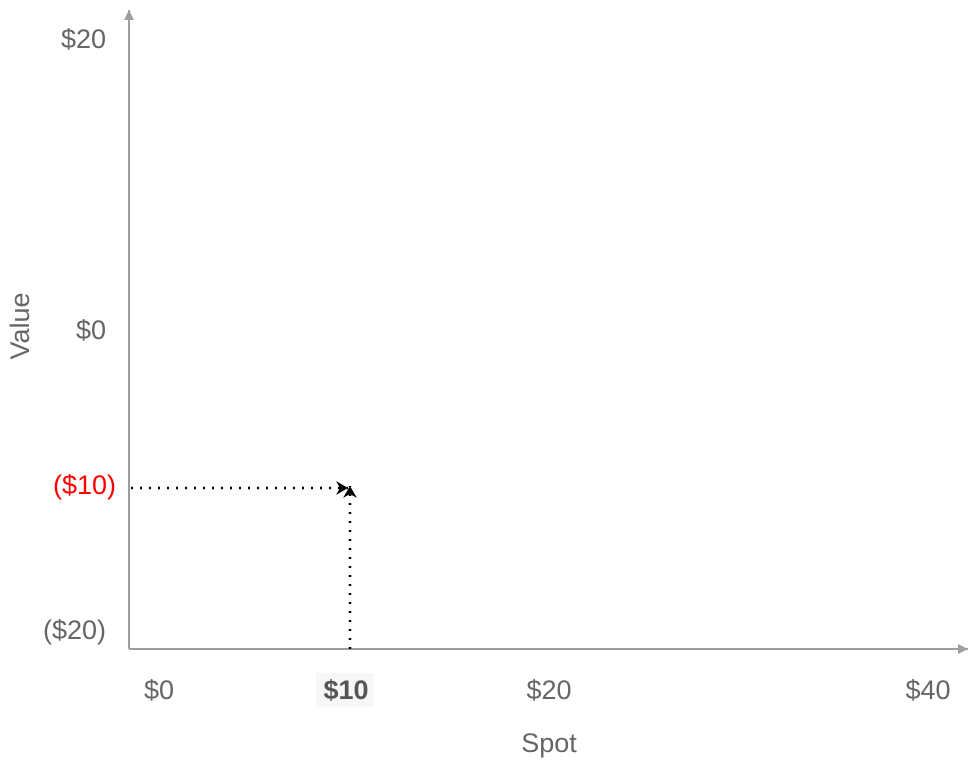 The image size is (978, 761). I want to click on x-tick-label-highlighted: $10, so click(345, 690).